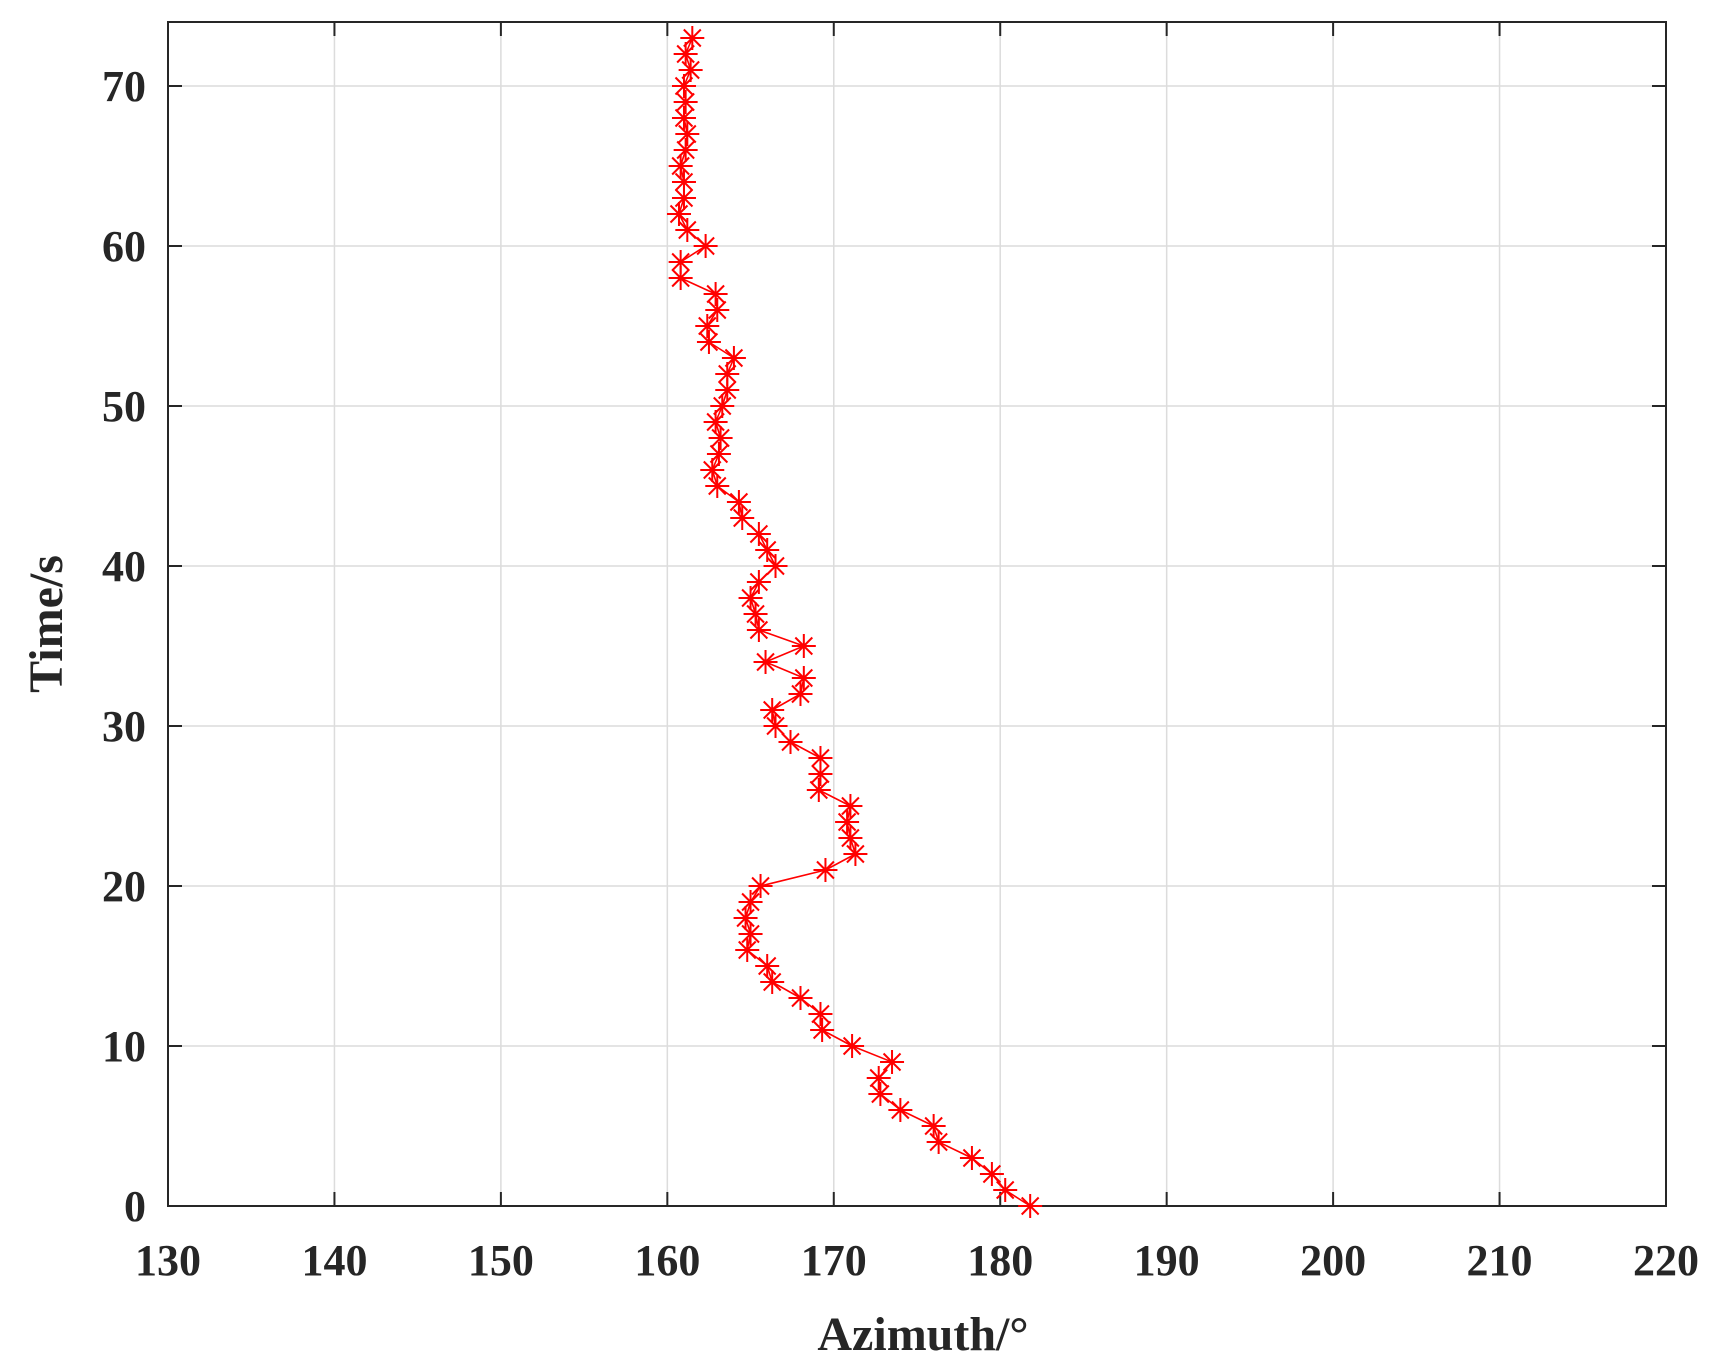  Describe the element at coordinates (124, 246) in the screenshot. I see `y-tick-label: 60` at that location.